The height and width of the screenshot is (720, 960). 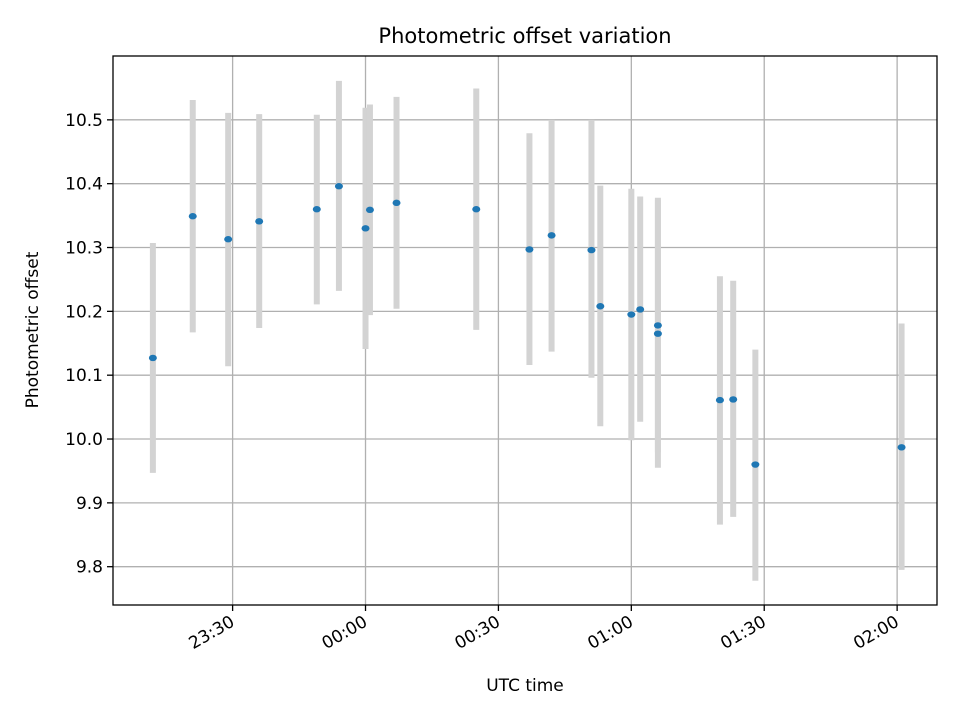 I want to click on x-tick-label: 02:00, so click(x=876, y=633).